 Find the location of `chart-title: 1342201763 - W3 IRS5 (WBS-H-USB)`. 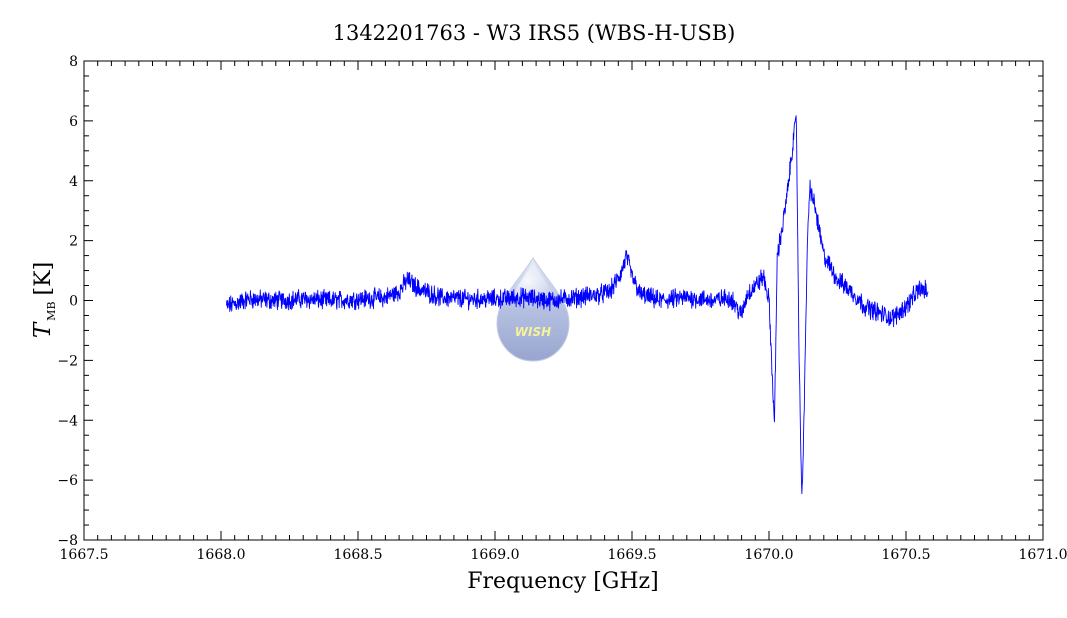

chart-title: 1342201763 - W3 IRS5 (WBS-H-USB) is located at coordinates (534, 33).